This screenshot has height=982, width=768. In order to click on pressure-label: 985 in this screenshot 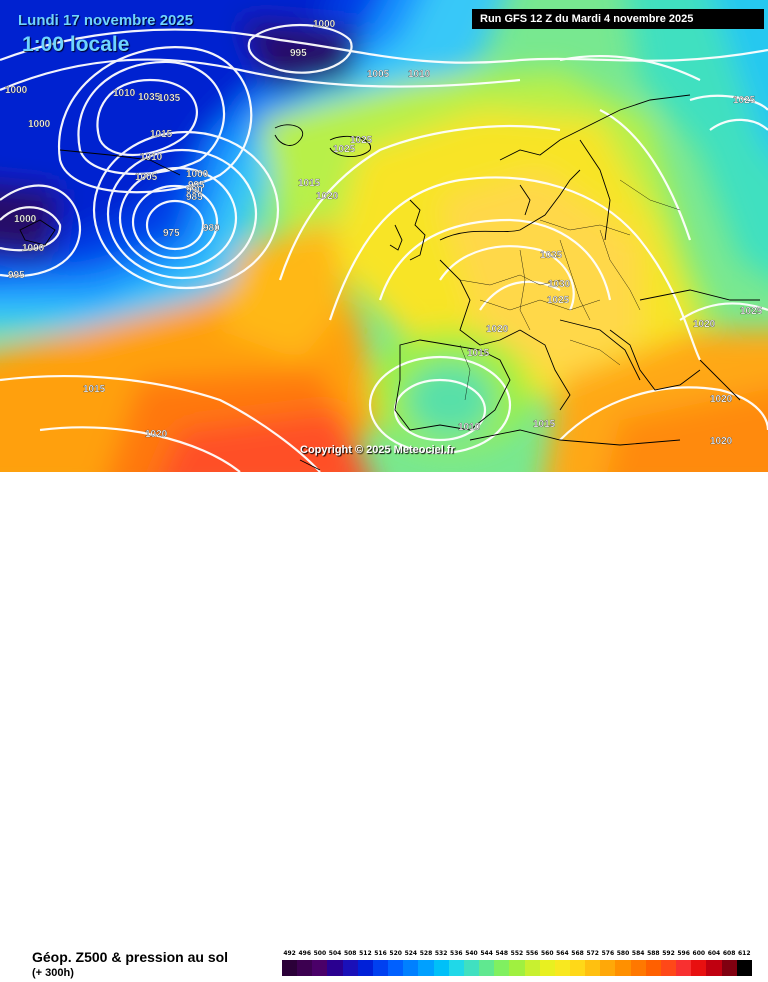, I will do `click(194, 197)`.